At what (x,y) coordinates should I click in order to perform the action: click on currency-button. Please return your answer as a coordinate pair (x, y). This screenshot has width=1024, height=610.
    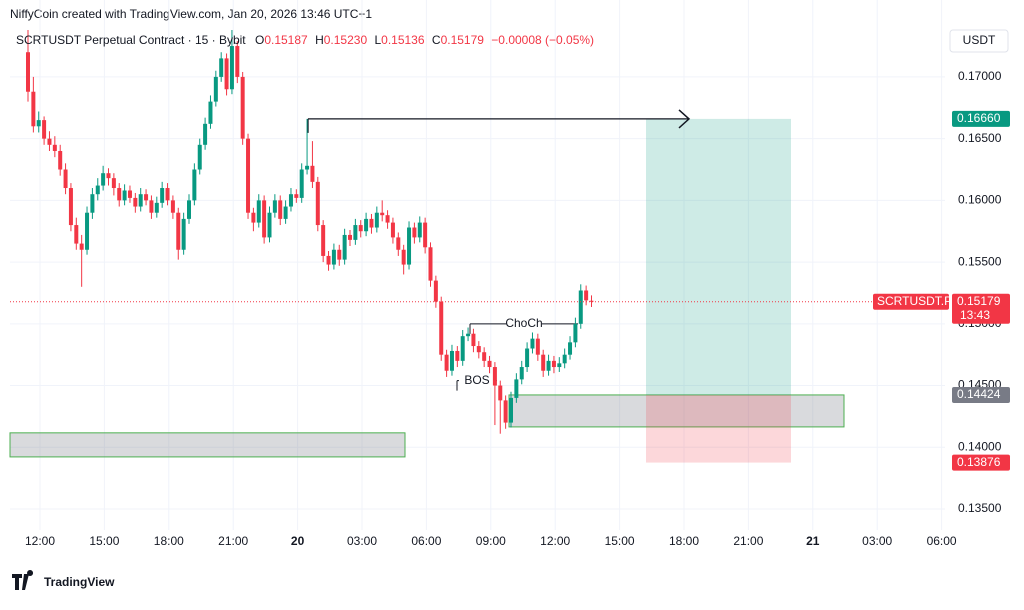
    Looking at the image, I should click on (979, 41).